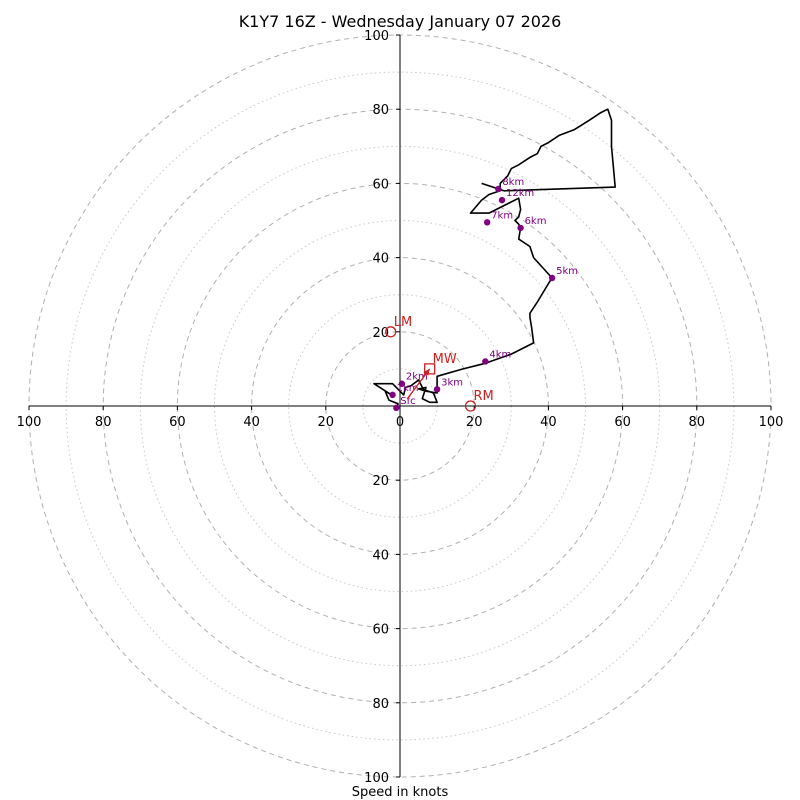 This screenshot has height=800, width=800. What do you see at coordinates (400, 21) in the screenshot?
I see `chart-title: K1Y7 16Z - Wednesday January 07 2026` at bounding box center [400, 21].